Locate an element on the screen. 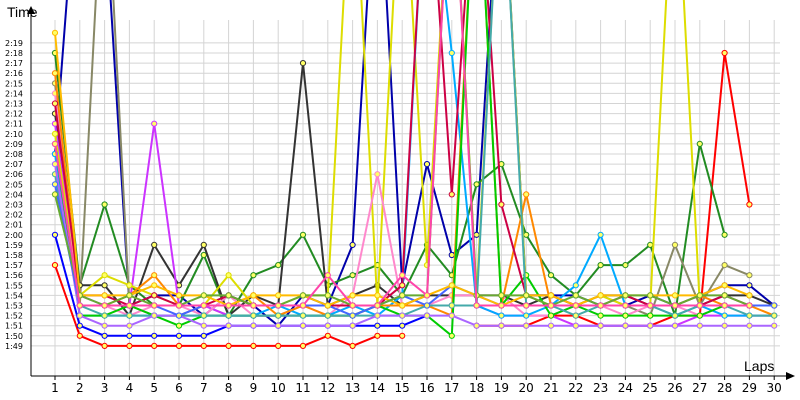  y-tick-label: 2:04 is located at coordinates (14, 194).